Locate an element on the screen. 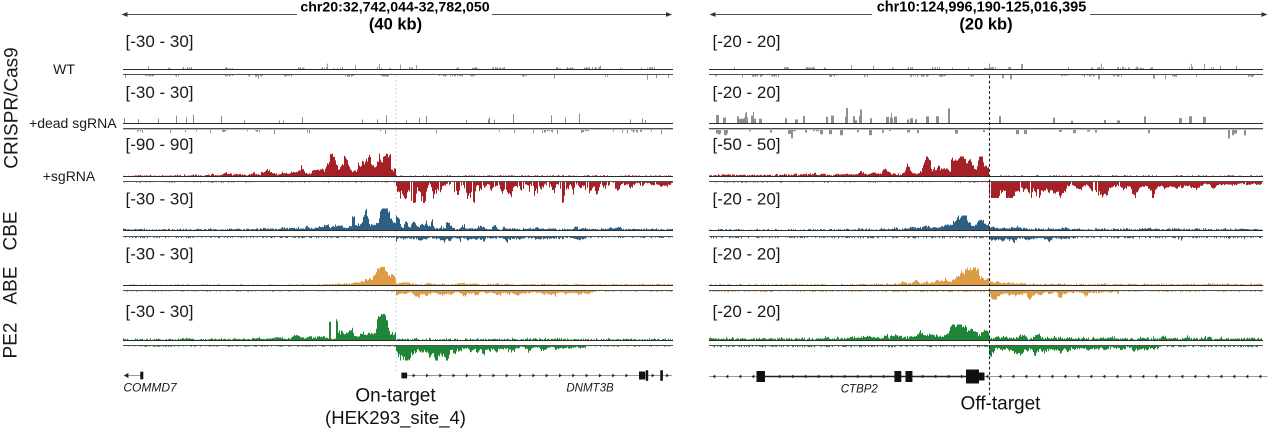 Image resolution: width=1269 pixels, height=439 pixels. svg-text: +sgRNA is located at coordinates (69, 176).